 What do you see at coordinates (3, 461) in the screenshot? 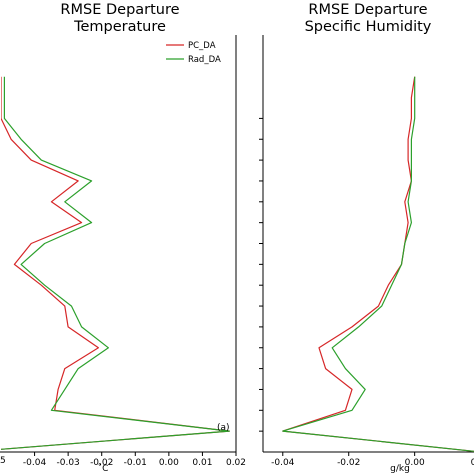
I see `temperature-left-edge-tick-label: 5` at bounding box center [3, 461].